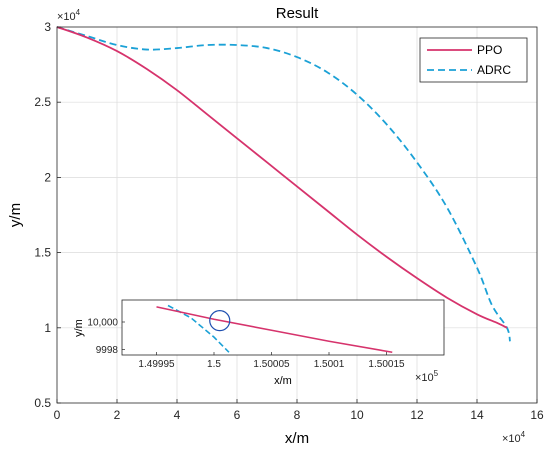 Image resolution: width=550 pixels, height=453 pixels. I want to click on y-tick-label: 1.5, so click(42, 253).